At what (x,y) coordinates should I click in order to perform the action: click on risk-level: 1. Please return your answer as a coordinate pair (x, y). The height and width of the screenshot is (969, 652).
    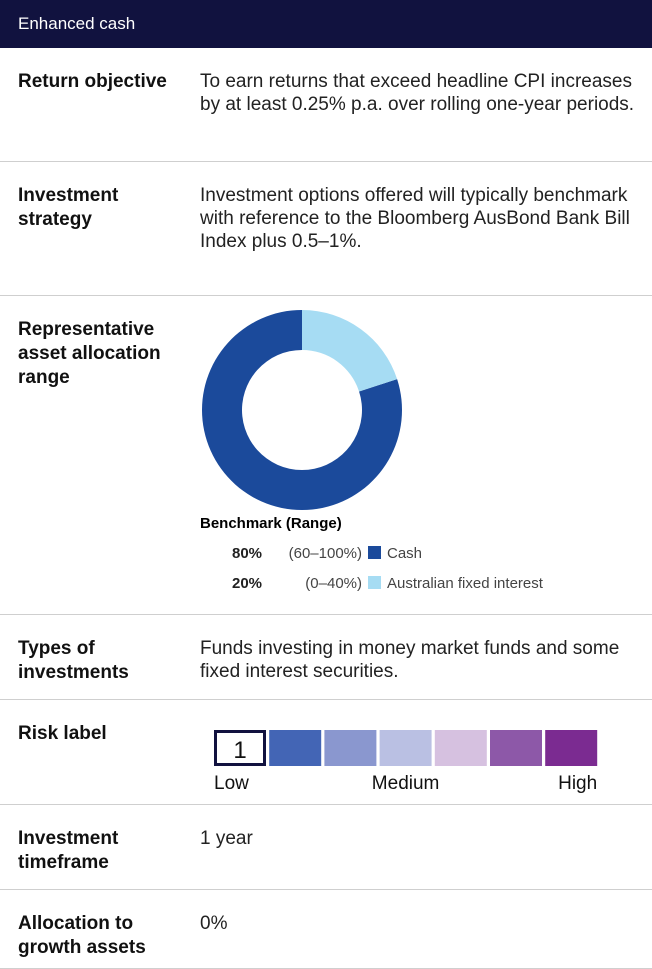
    Looking at the image, I should click on (239, 750).